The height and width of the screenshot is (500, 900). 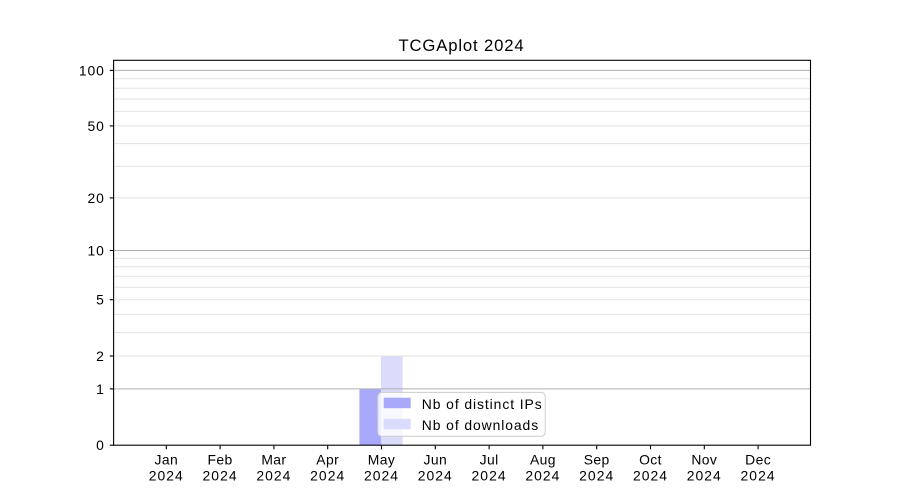 What do you see at coordinates (100, 445) in the screenshot?
I see `svg-text: 0` at bounding box center [100, 445].